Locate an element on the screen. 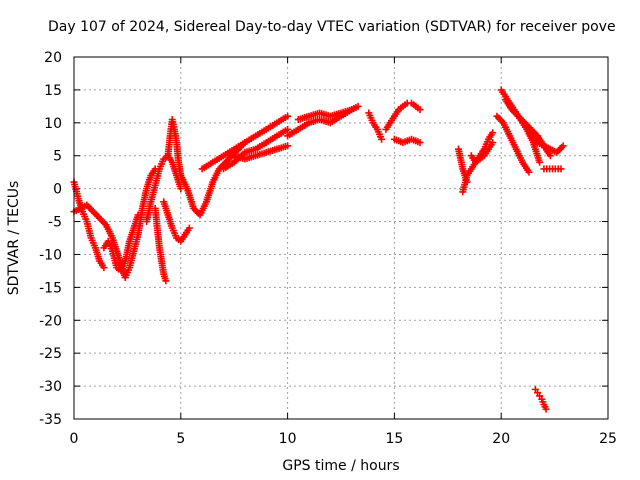  y-tick-label: -35 is located at coordinates (50, 420).